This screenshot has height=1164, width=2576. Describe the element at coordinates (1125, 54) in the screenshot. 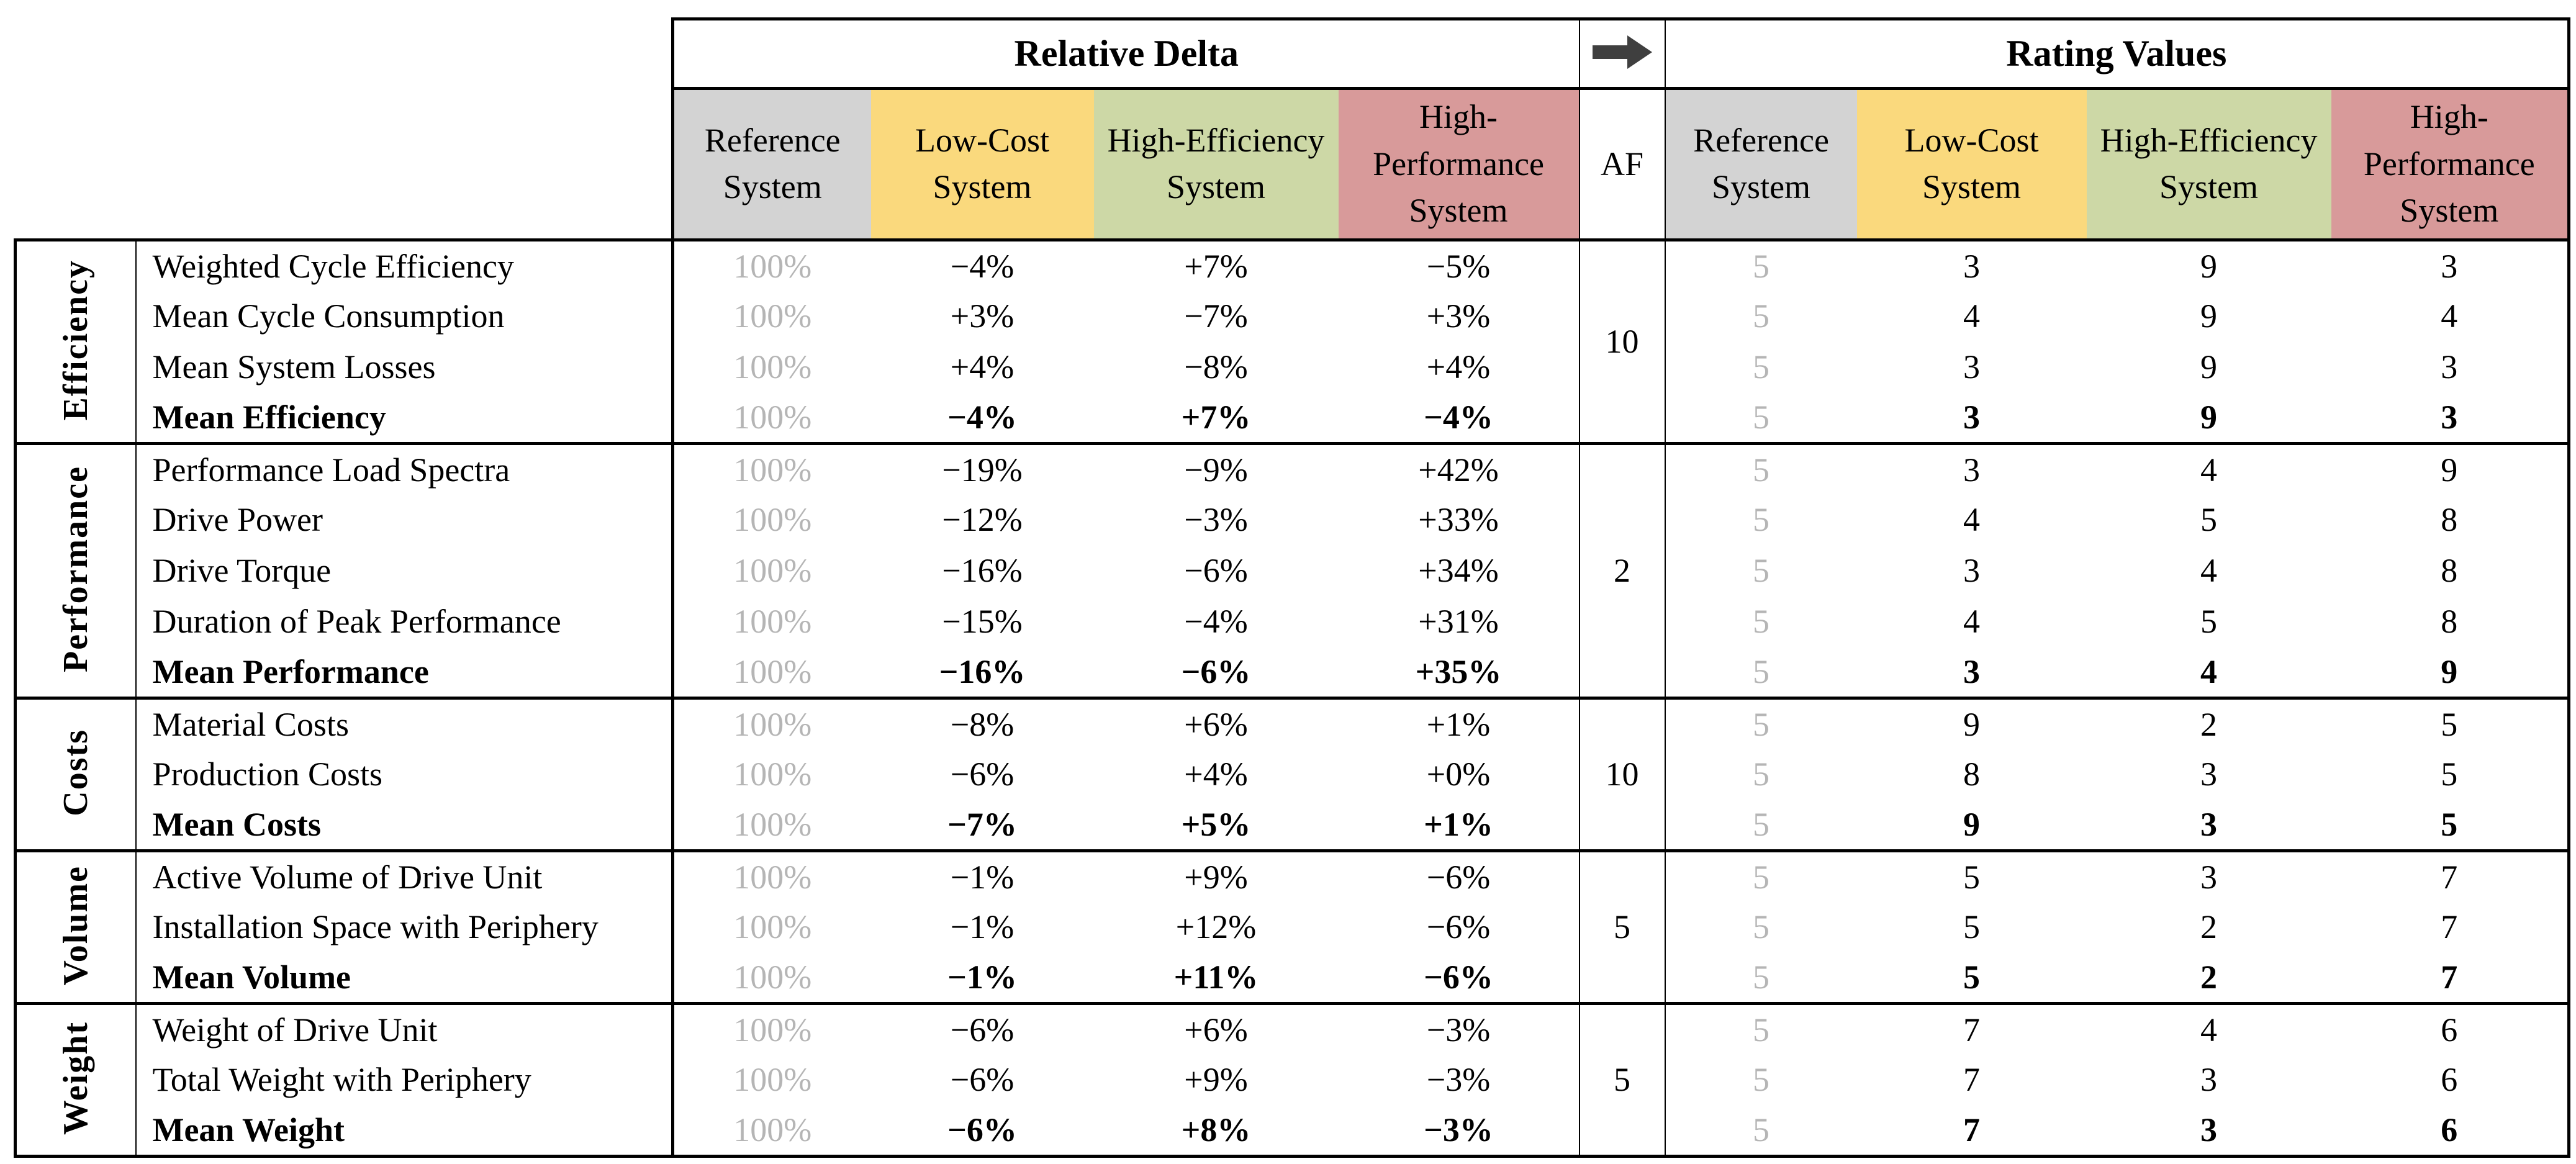

I see `relative-delta-title: Relative Delta` at that location.